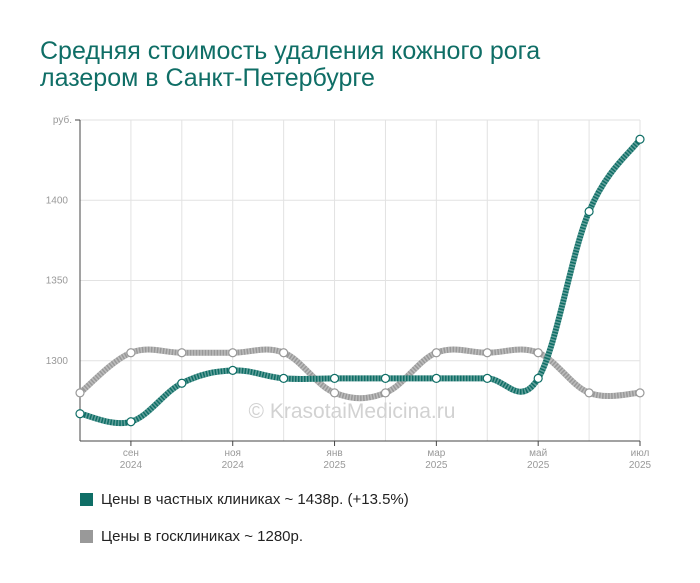 Image resolution: width=700 pixels, height=583 pixels. I want to click on x-tick-label-month: янв, so click(334, 453).